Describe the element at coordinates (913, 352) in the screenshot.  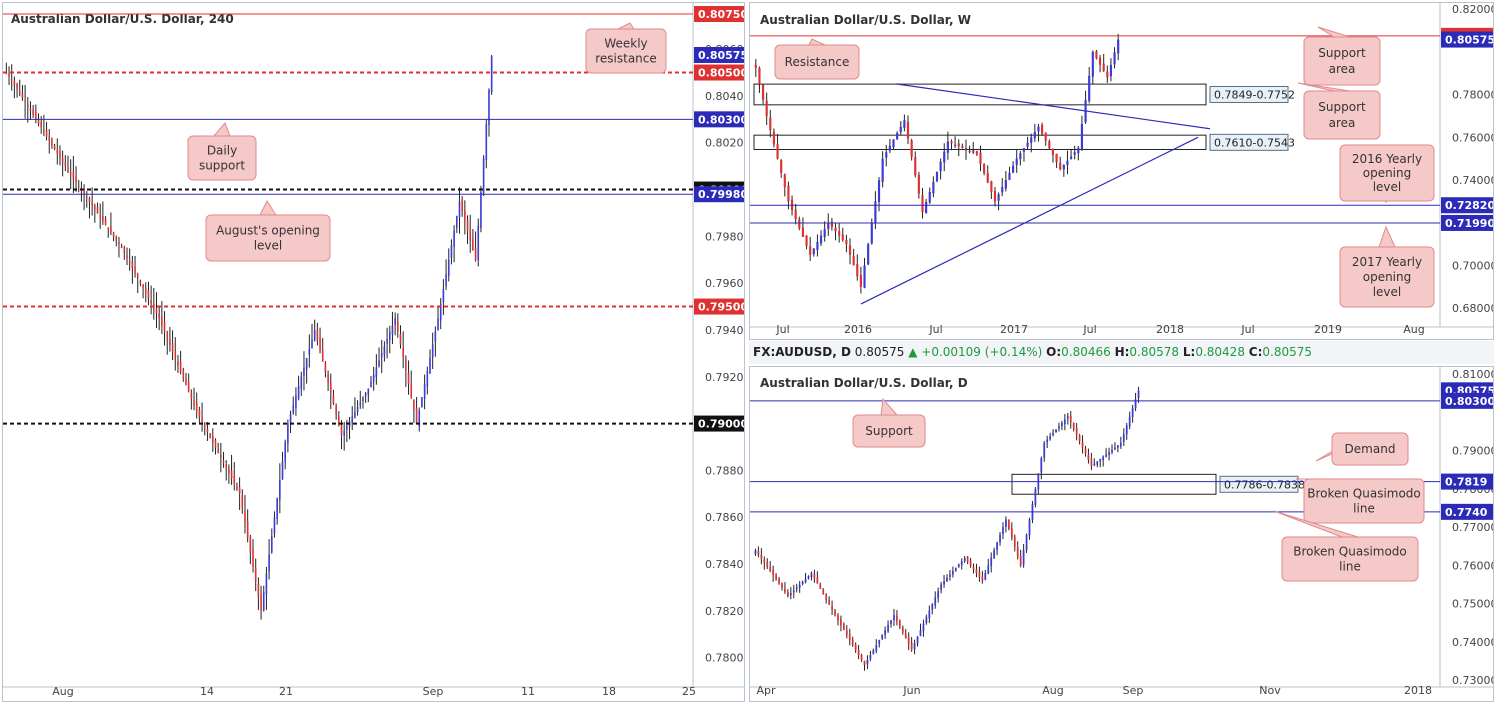
I see `change-up-icon: ▲` at that location.